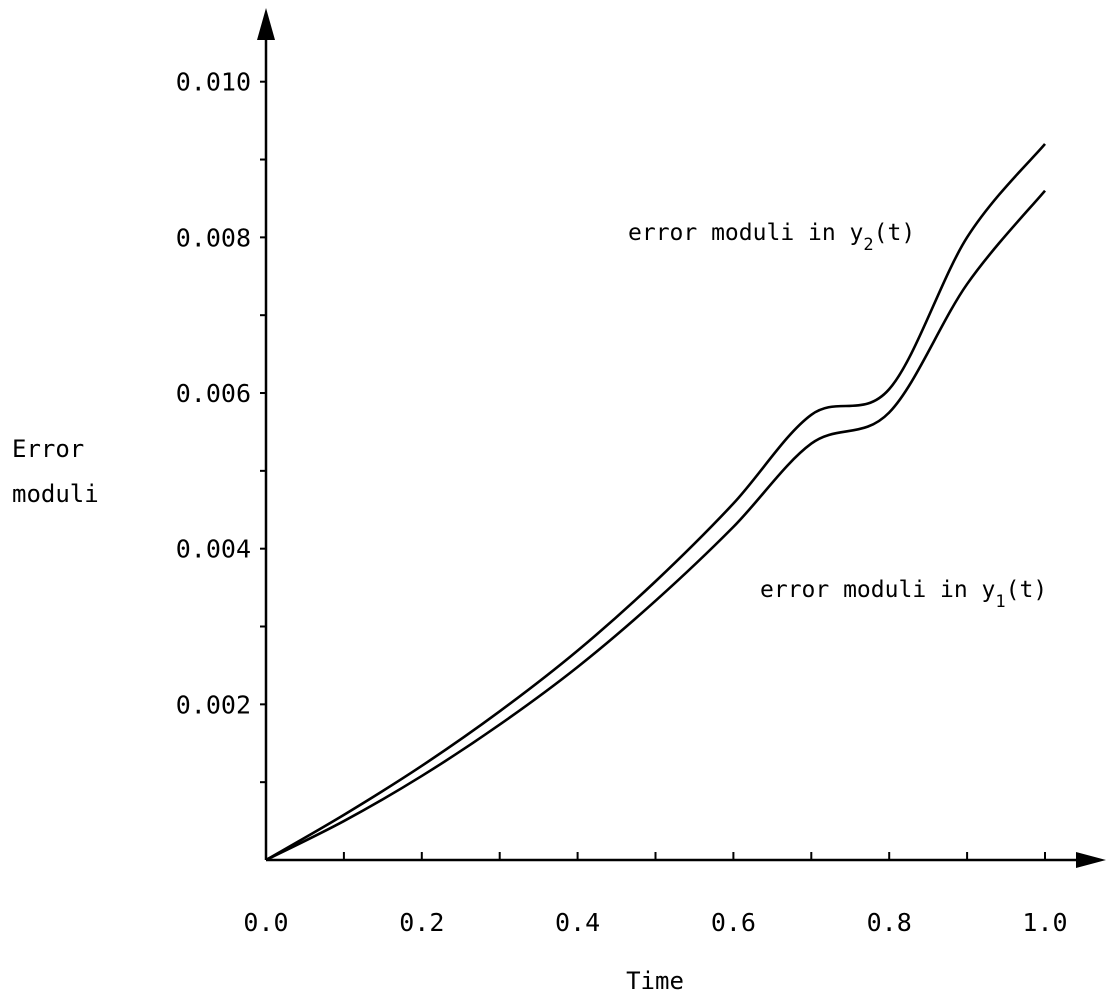 The image size is (1107, 1003). Describe the element at coordinates (877, 590) in the screenshot. I see `annotation-y1-main: error moduli in y` at that location.